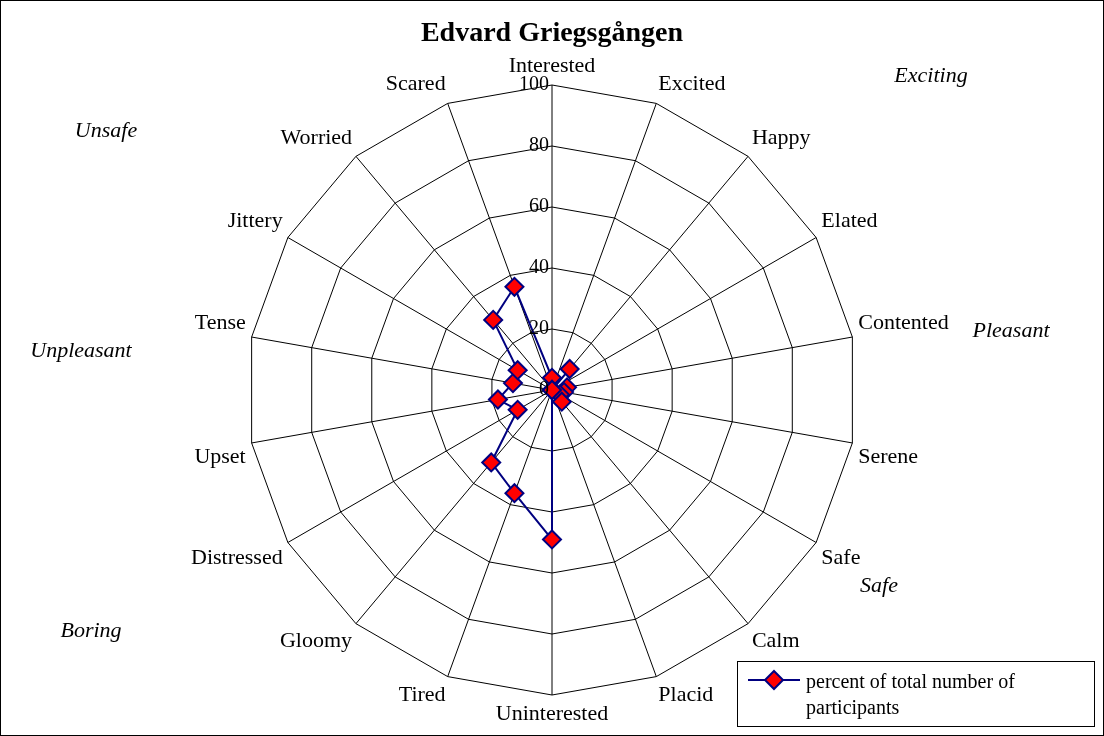 The height and width of the screenshot is (736, 1104). What do you see at coordinates (220, 321) in the screenshot?
I see `spoke-label: Tense` at bounding box center [220, 321].